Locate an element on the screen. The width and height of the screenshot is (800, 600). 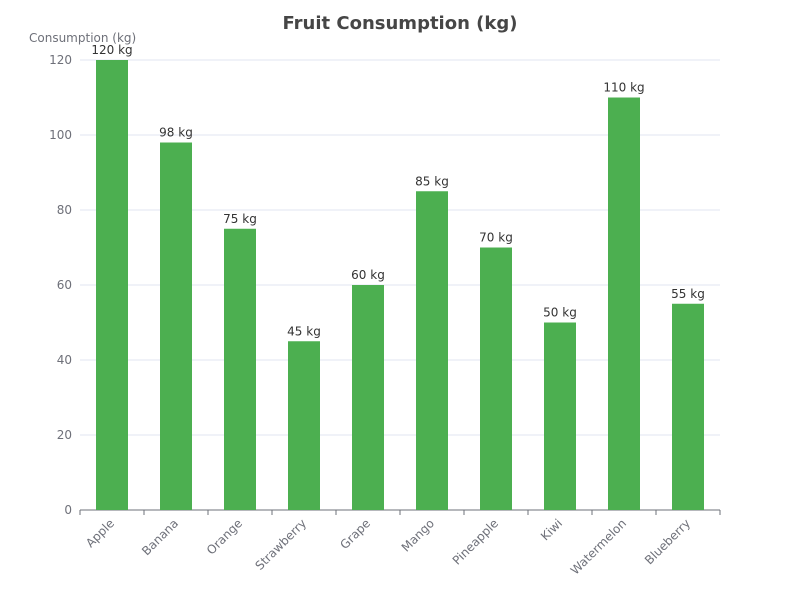
chart-title: Fruit Consumption (kg) is located at coordinates (400, 23).